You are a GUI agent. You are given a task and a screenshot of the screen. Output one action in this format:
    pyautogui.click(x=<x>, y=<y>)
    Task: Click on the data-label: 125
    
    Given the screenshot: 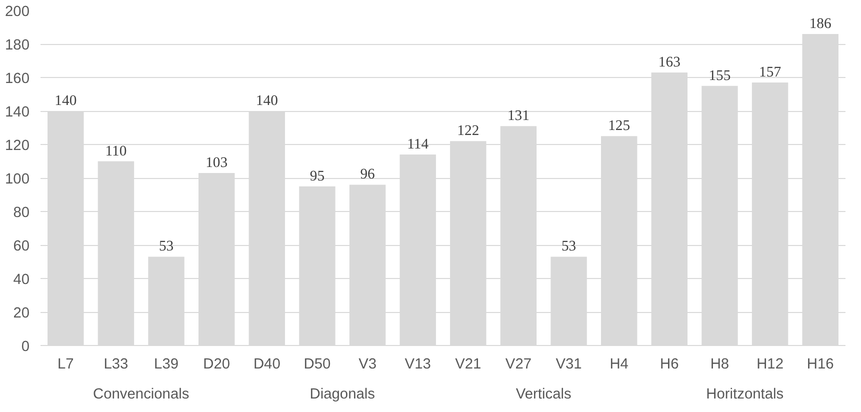 What is the action you would take?
    pyautogui.click(x=619, y=126)
    